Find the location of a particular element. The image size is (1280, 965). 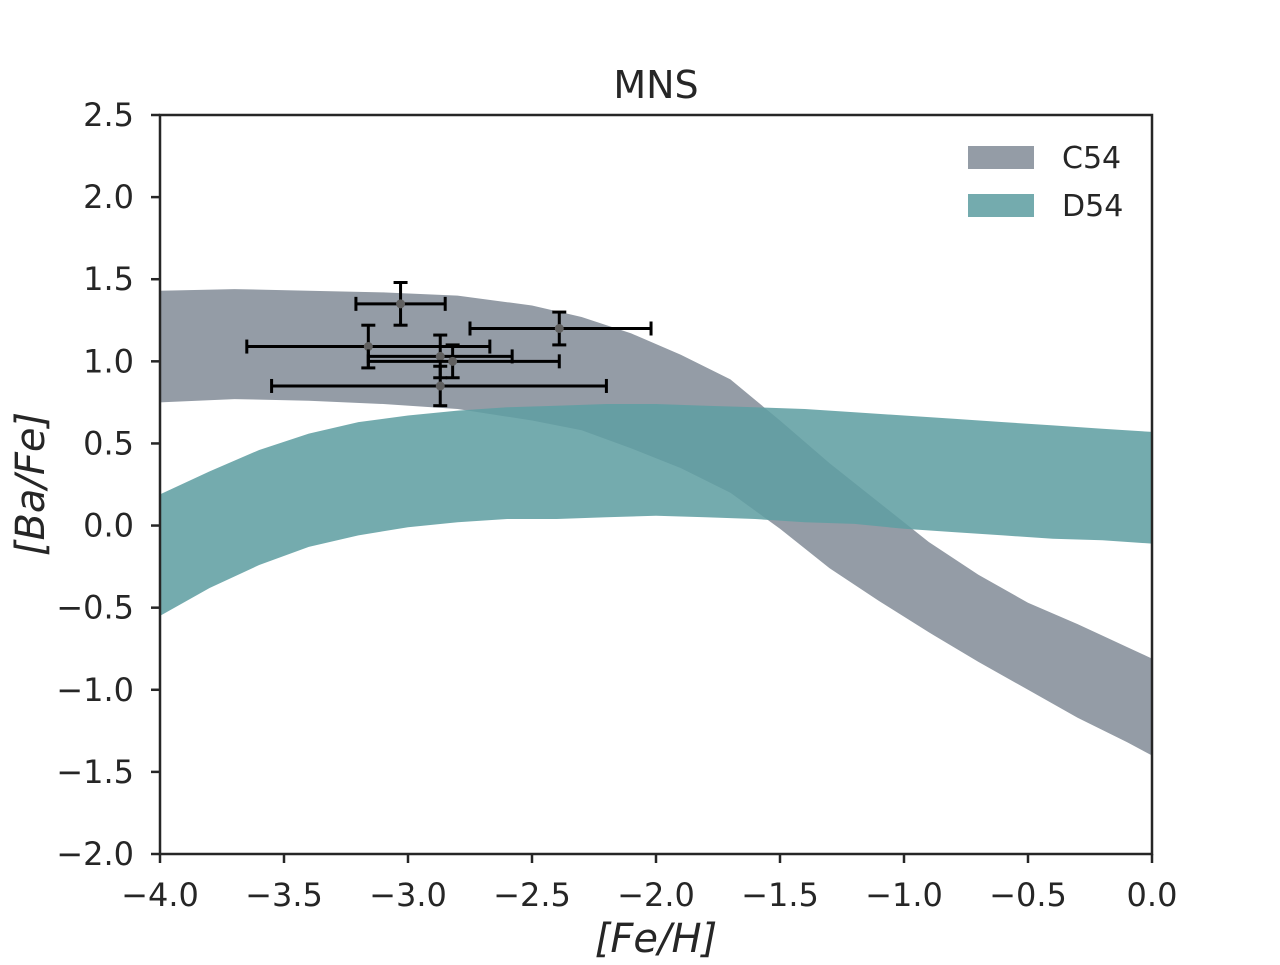

y-tick-label: −1.0 is located at coordinates (95, 690).